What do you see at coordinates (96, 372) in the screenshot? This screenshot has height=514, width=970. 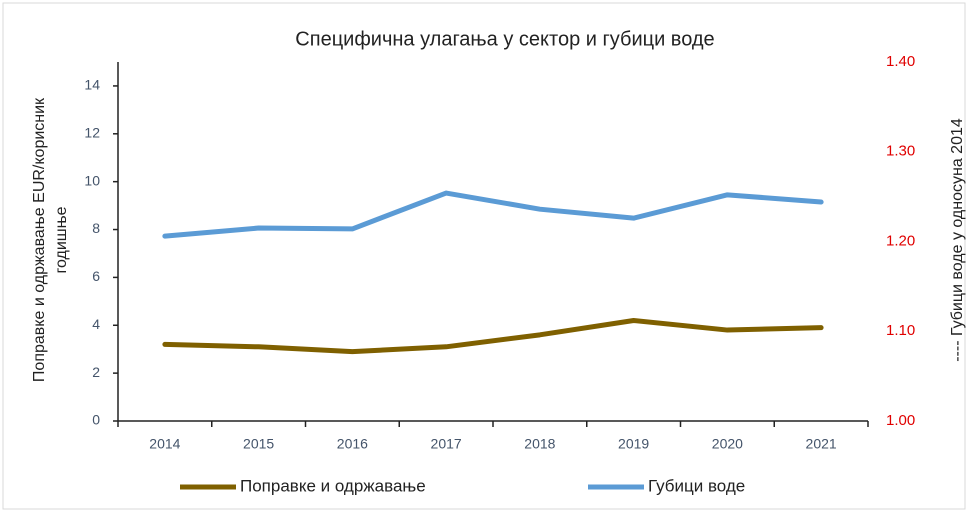 I see `y-tick-label: 2` at bounding box center [96, 372].